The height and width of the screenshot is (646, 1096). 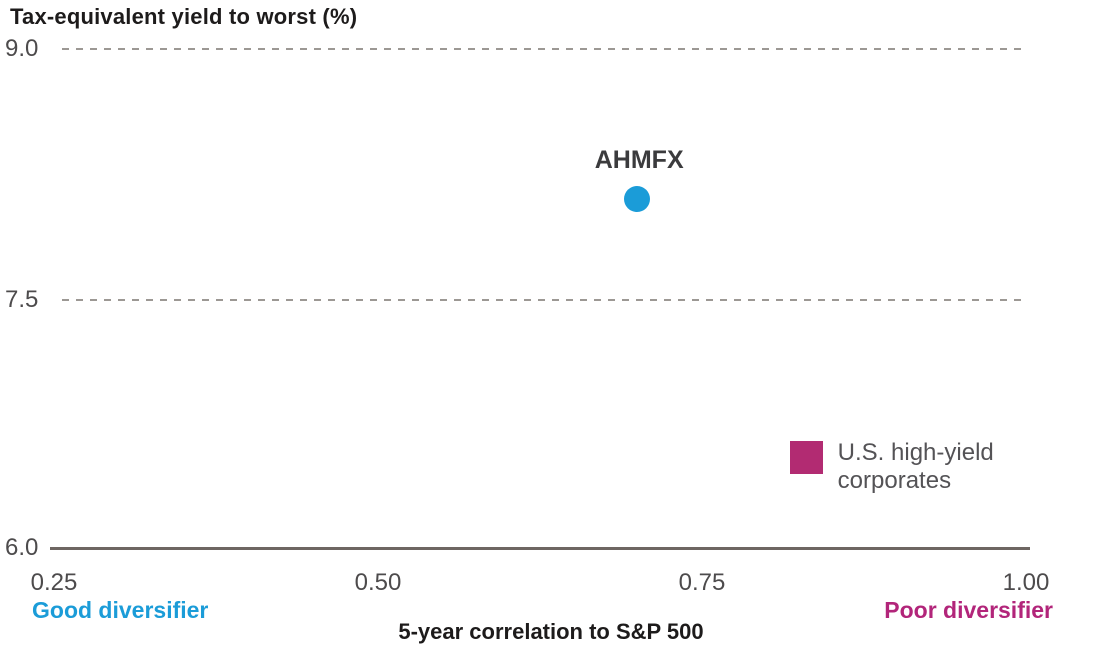 I want to click on x-tick-0.25: 0.25, so click(x=54, y=582).